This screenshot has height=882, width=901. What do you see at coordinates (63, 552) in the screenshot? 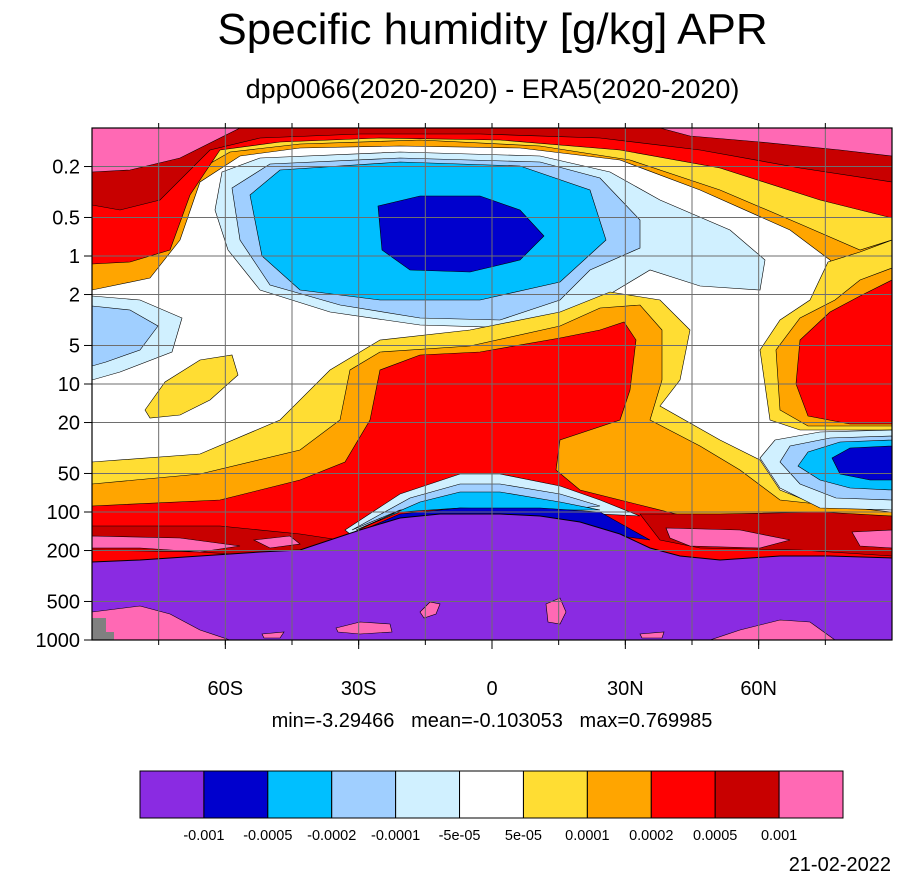
I see `y-tick-label: 200` at bounding box center [63, 552].